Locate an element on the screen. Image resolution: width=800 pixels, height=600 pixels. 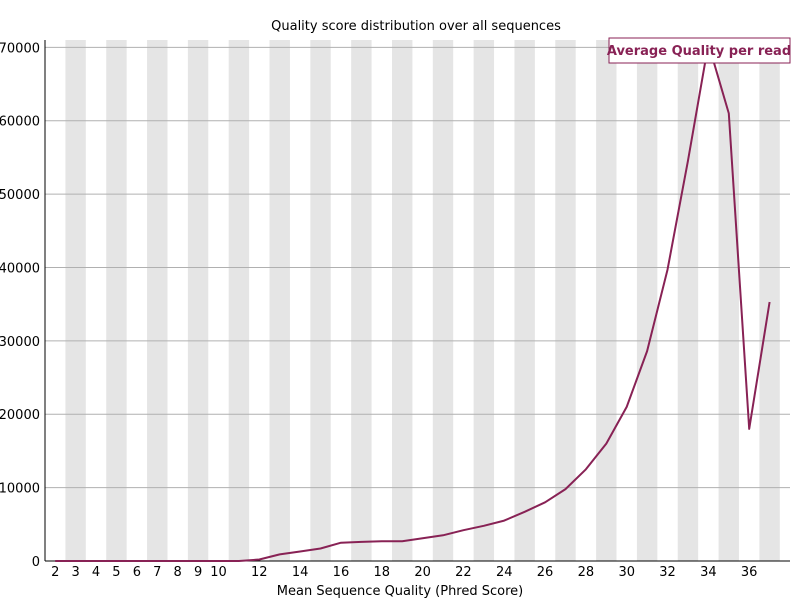
x-tick-label: 8 is located at coordinates (178, 572).